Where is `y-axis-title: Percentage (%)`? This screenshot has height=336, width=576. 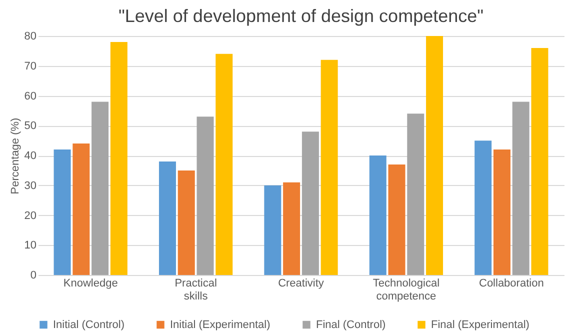
y-axis-title: Percentage (%) is located at coordinates (15, 156).